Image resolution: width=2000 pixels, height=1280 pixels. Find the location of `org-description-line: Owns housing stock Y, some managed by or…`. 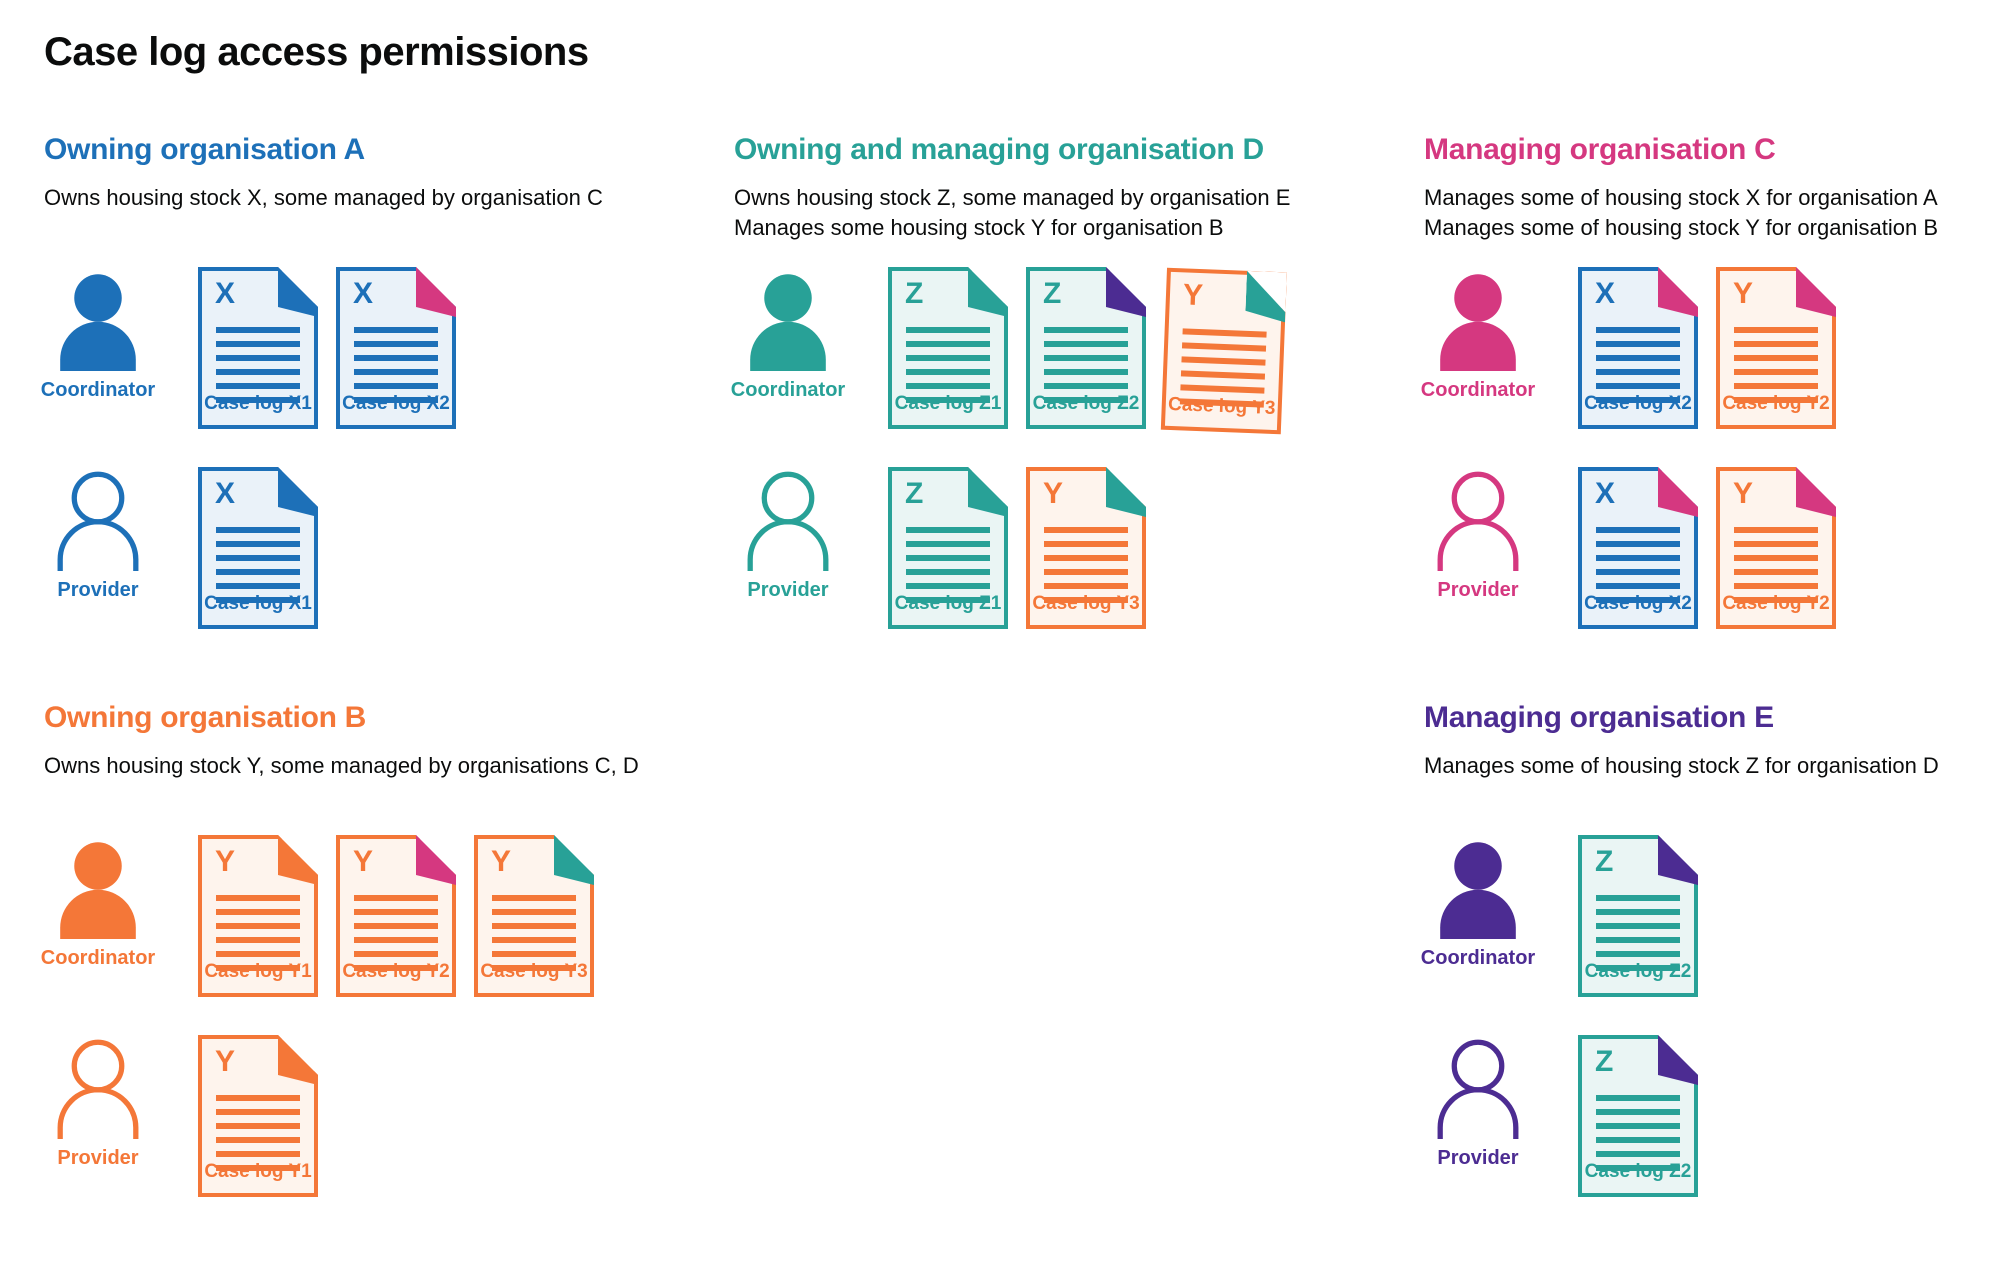

org-description-line: Owns housing stock Y, some managed by or… is located at coordinates (341, 765).